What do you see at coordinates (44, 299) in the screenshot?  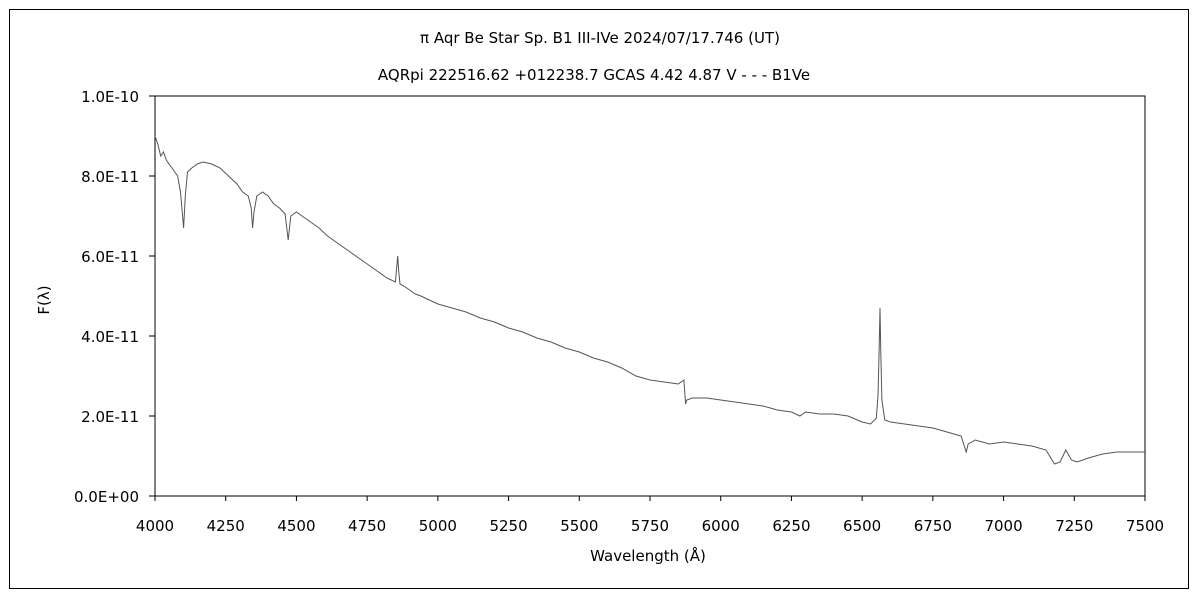 I see `y-axis-label: F(λ)` at bounding box center [44, 299].